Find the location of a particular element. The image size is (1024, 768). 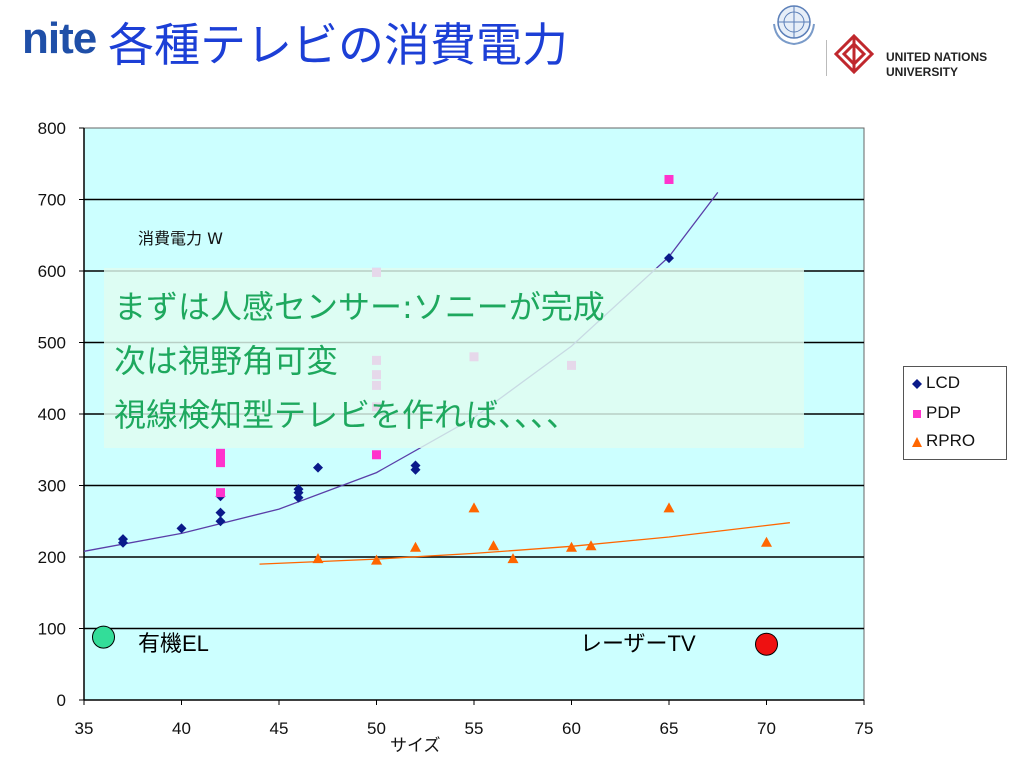

annotation-label-laser-tv: レーザーTV is located at coordinates (638, 643).